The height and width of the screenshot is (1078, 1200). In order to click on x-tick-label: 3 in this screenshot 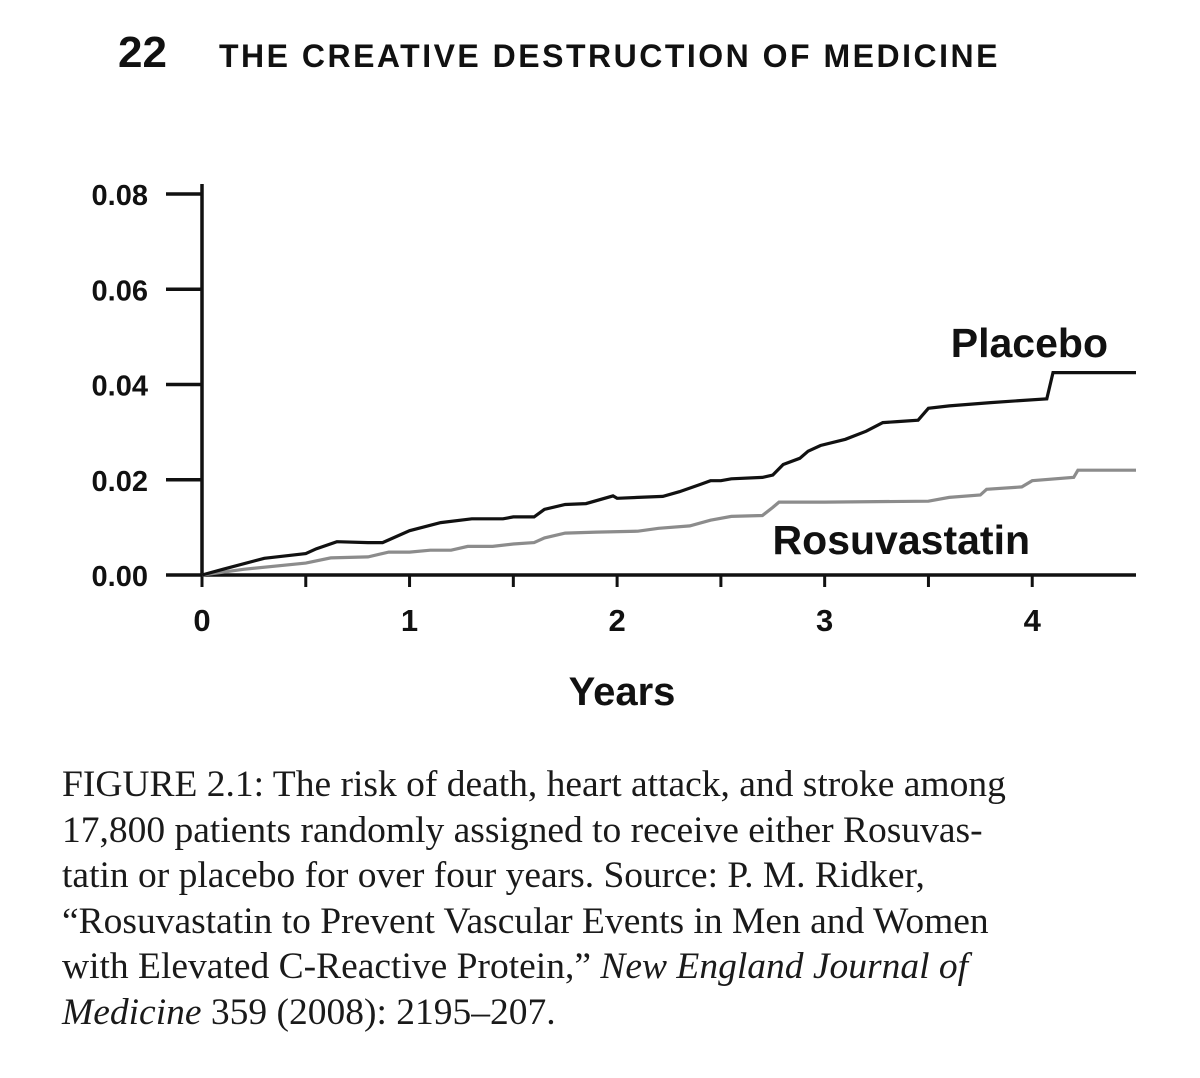, I will do `click(824, 620)`.